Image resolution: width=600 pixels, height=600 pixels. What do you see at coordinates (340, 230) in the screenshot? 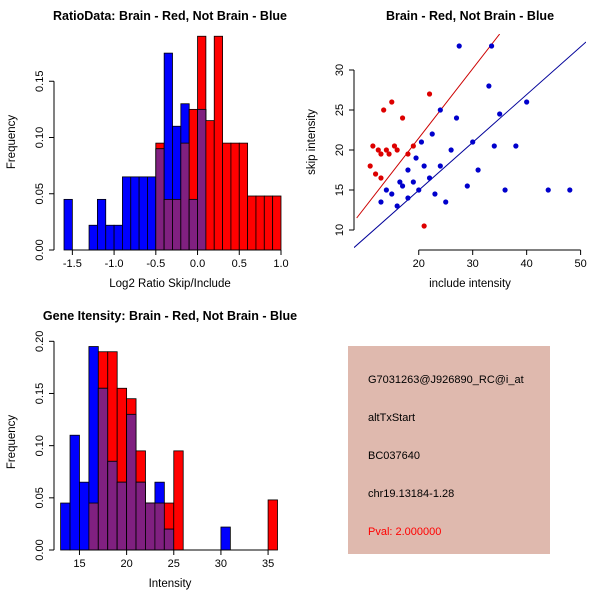
I see `svg-text: 10` at bounding box center [340, 230].